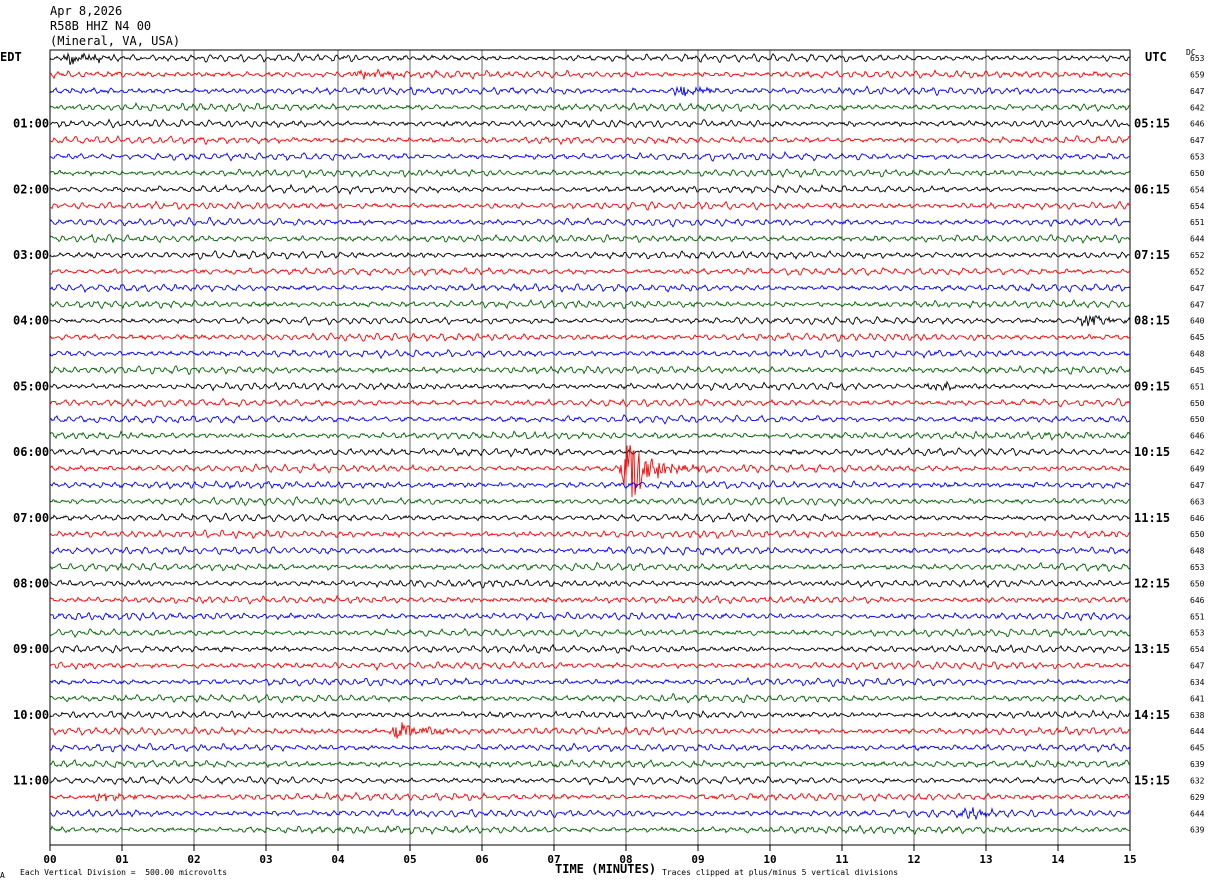 This screenshot has width=1210, height=886. Describe the element at coordinates (31, 189) in the screenshot. I see `edt-hour-label-2: 02:00` at that location.